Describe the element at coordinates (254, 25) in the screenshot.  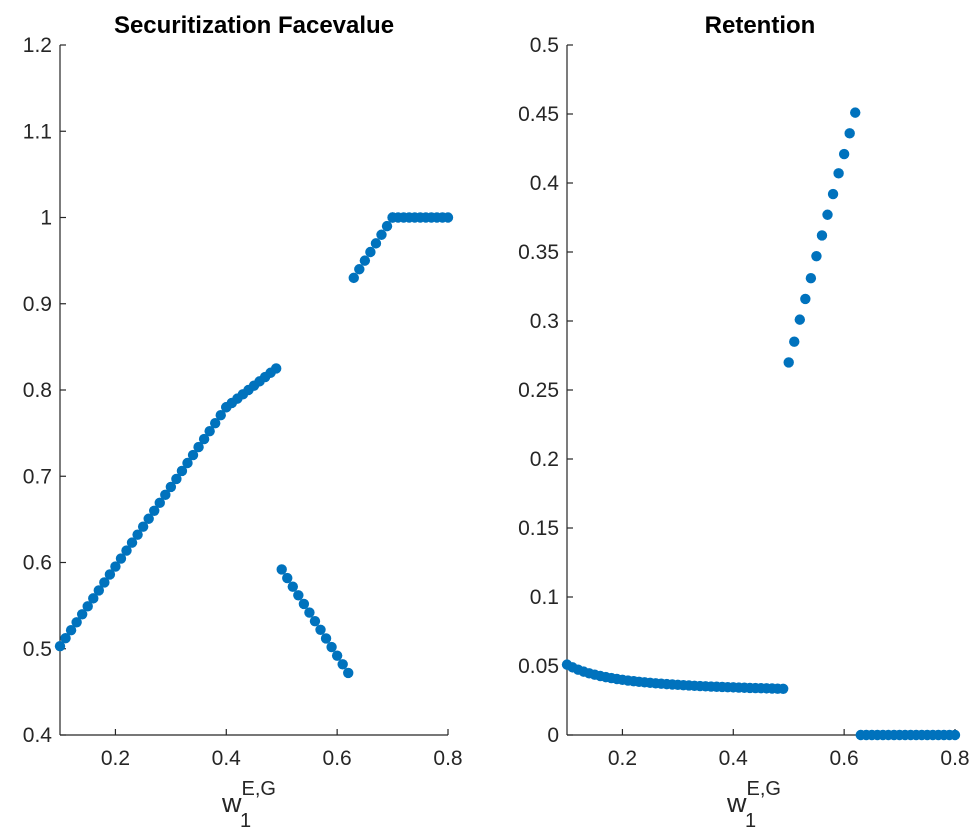
I see `facevalue-title: Securitization Facevalue` at that location.